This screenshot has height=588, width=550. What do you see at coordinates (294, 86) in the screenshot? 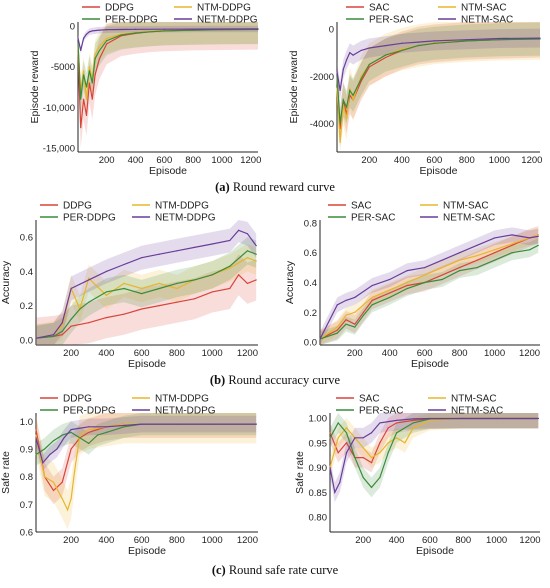
I see `y-axis-label: Episode reward` at bounding box center [294, 86].